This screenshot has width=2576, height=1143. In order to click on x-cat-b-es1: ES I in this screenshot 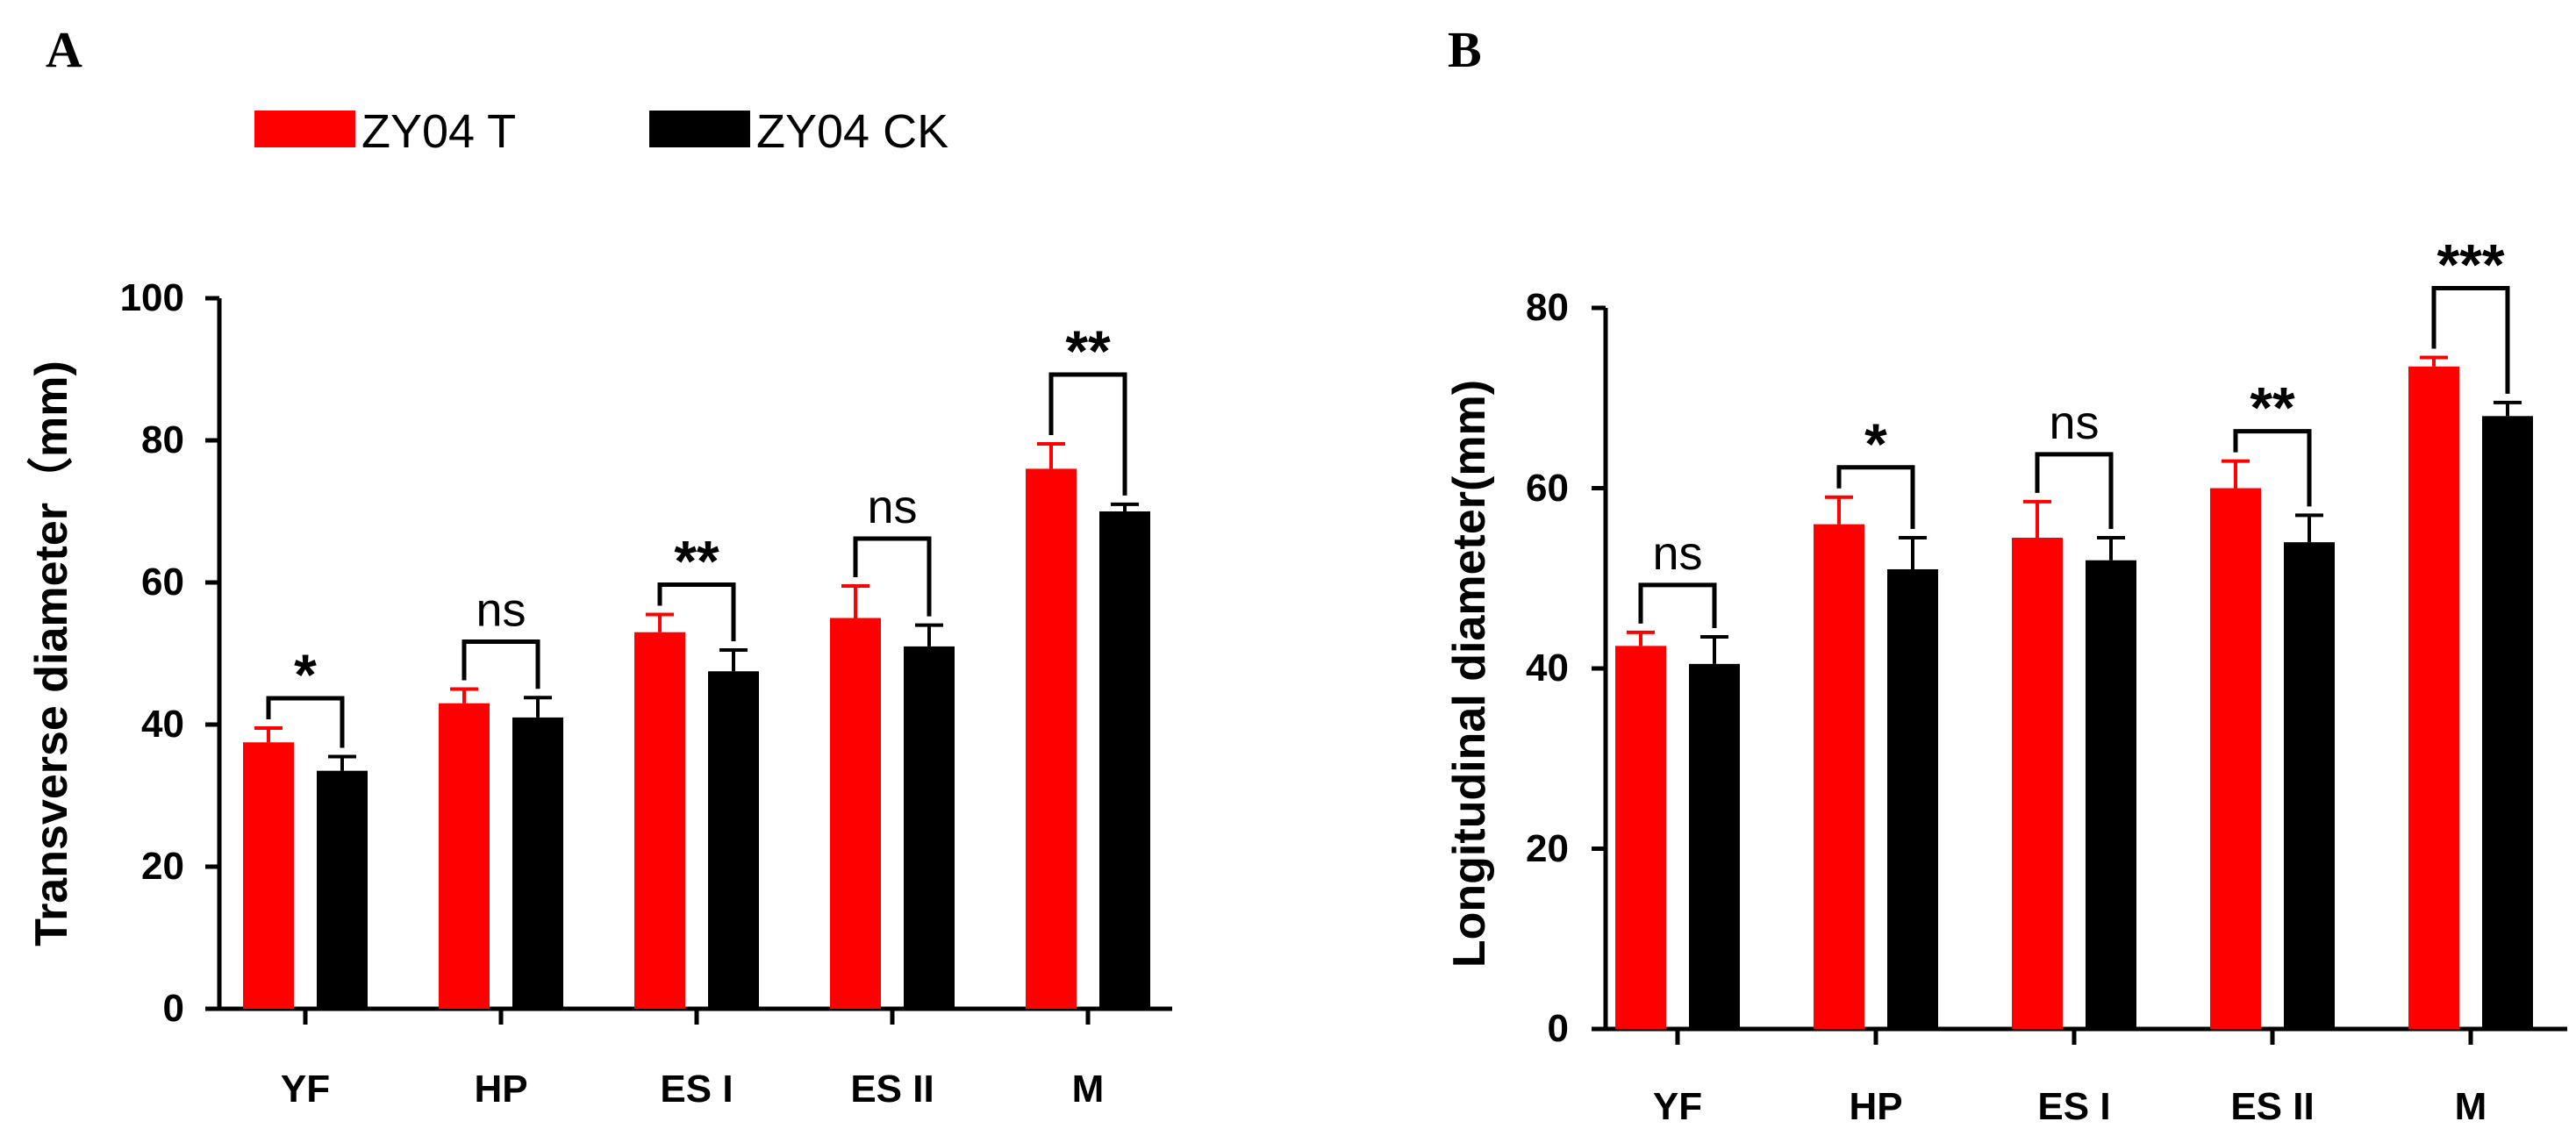, I will do `click(2073, 1106)`.